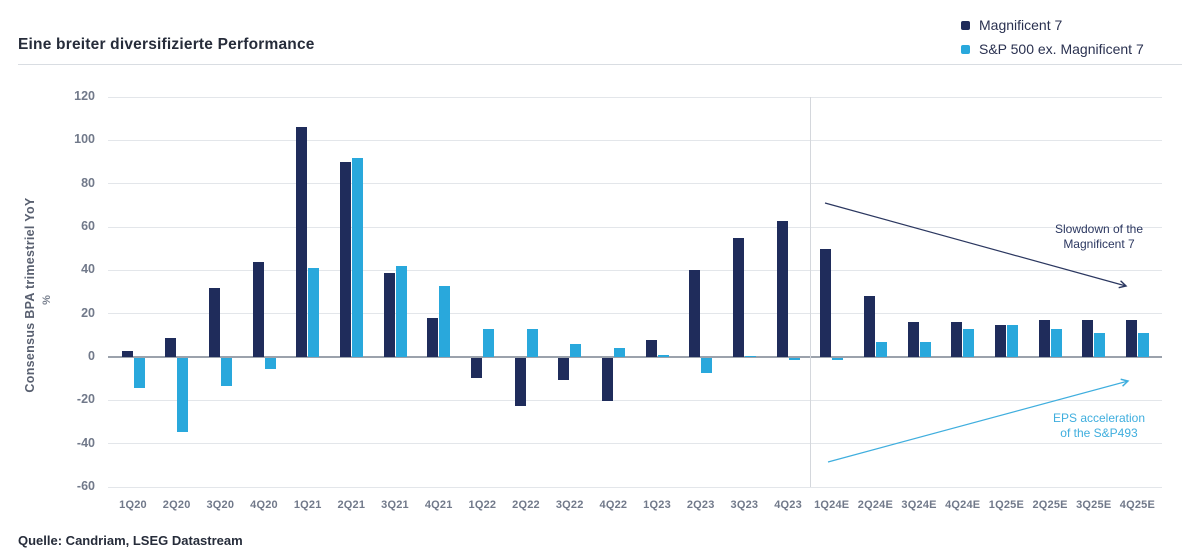 The width and height of the screenshot is (1200, 559). I want to click on bar-sp500ex-1Q25E, so click(1012, 340).